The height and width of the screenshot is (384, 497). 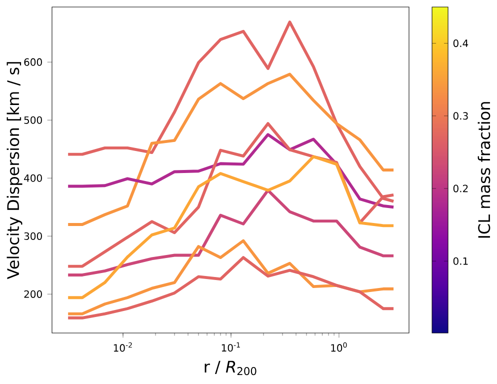 What do you see at coordinates (33, 236) in the screenshot?
I see `y-tick-label: 300` at bounding box center [33, 236].